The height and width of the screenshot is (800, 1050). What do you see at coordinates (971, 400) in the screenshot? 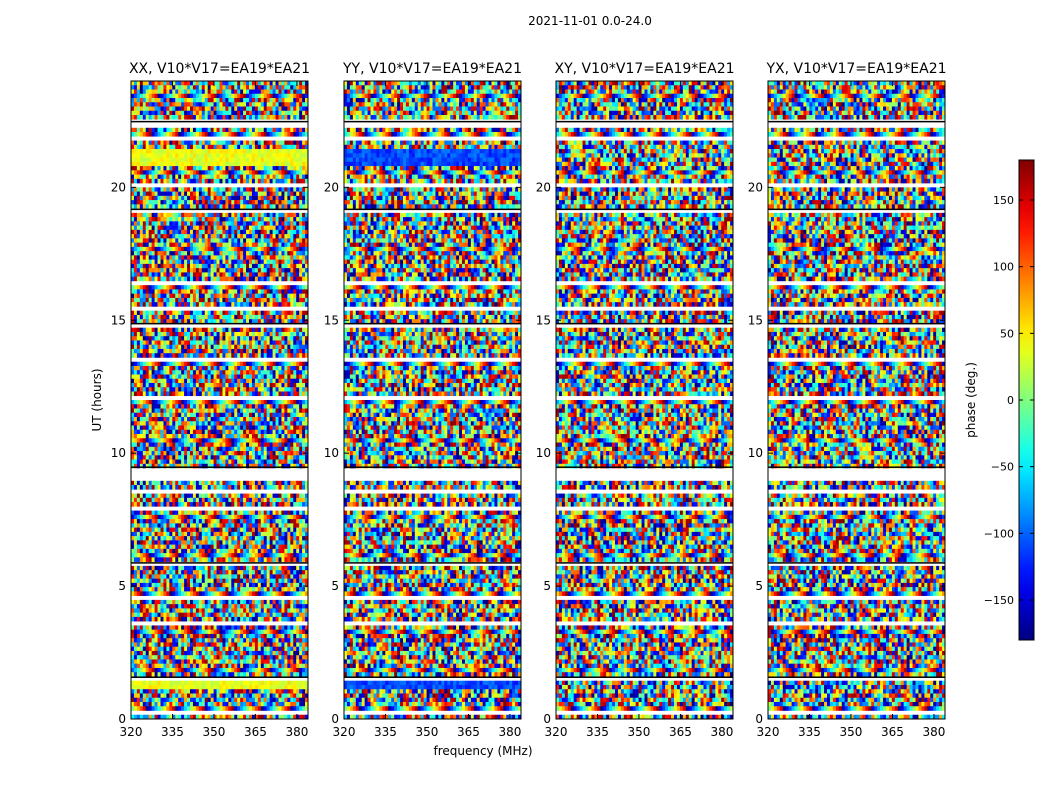
I see `colorbar-label: phase (deg.)` at bounding box center [971, 400].